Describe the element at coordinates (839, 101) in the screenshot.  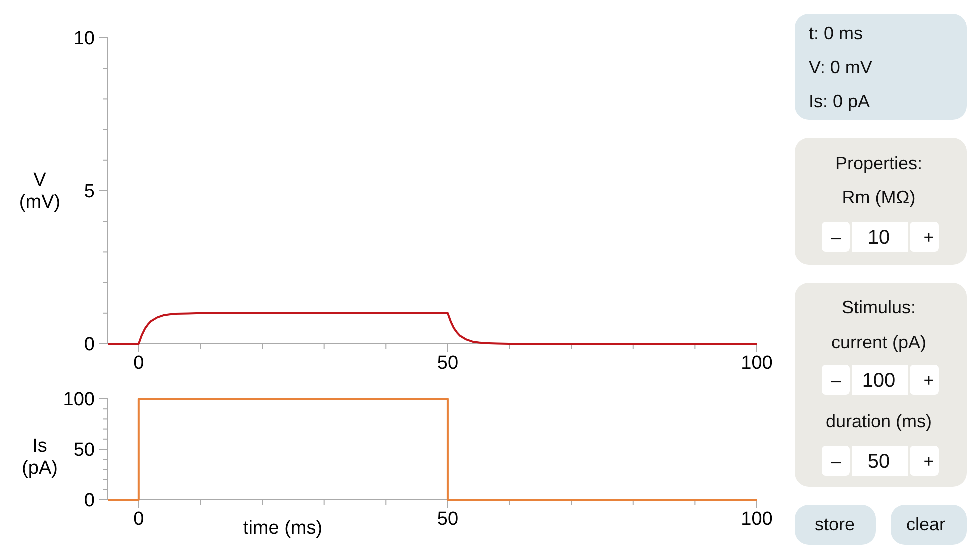
I see `text: Is: 0 pA` at that location.